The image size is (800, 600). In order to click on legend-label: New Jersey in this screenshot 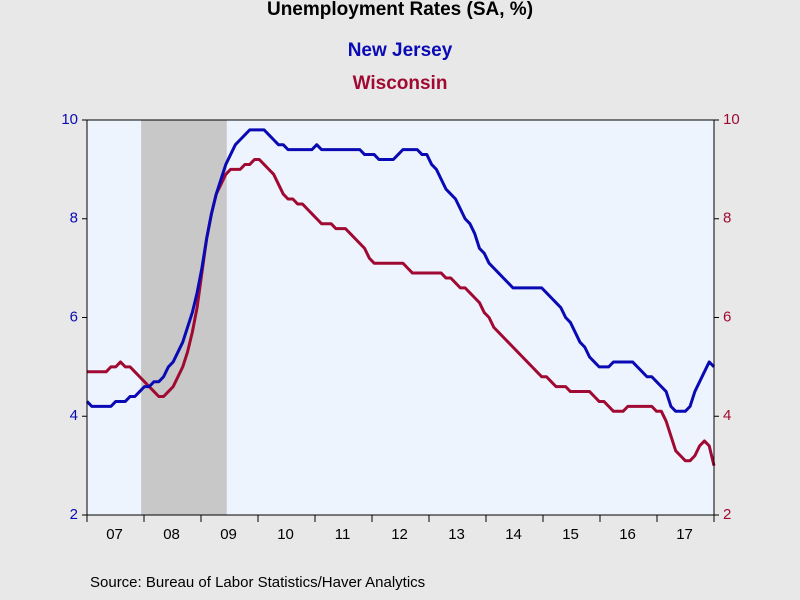, I will do `click(400, 50)`.